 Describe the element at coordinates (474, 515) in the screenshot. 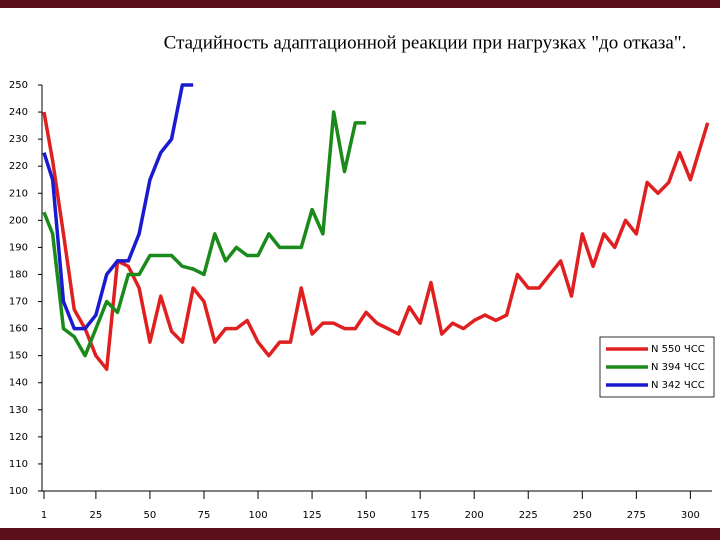

I see `x-tick-label: 200` at that location.